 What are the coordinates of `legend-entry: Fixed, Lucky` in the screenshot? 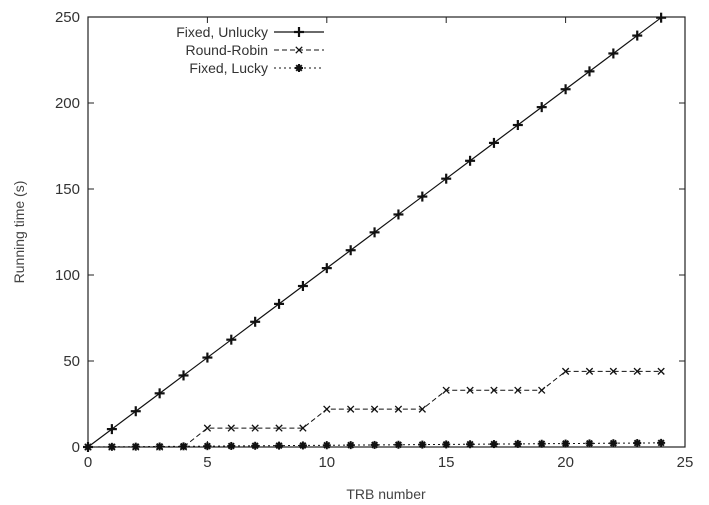 It's located at (256, 68).